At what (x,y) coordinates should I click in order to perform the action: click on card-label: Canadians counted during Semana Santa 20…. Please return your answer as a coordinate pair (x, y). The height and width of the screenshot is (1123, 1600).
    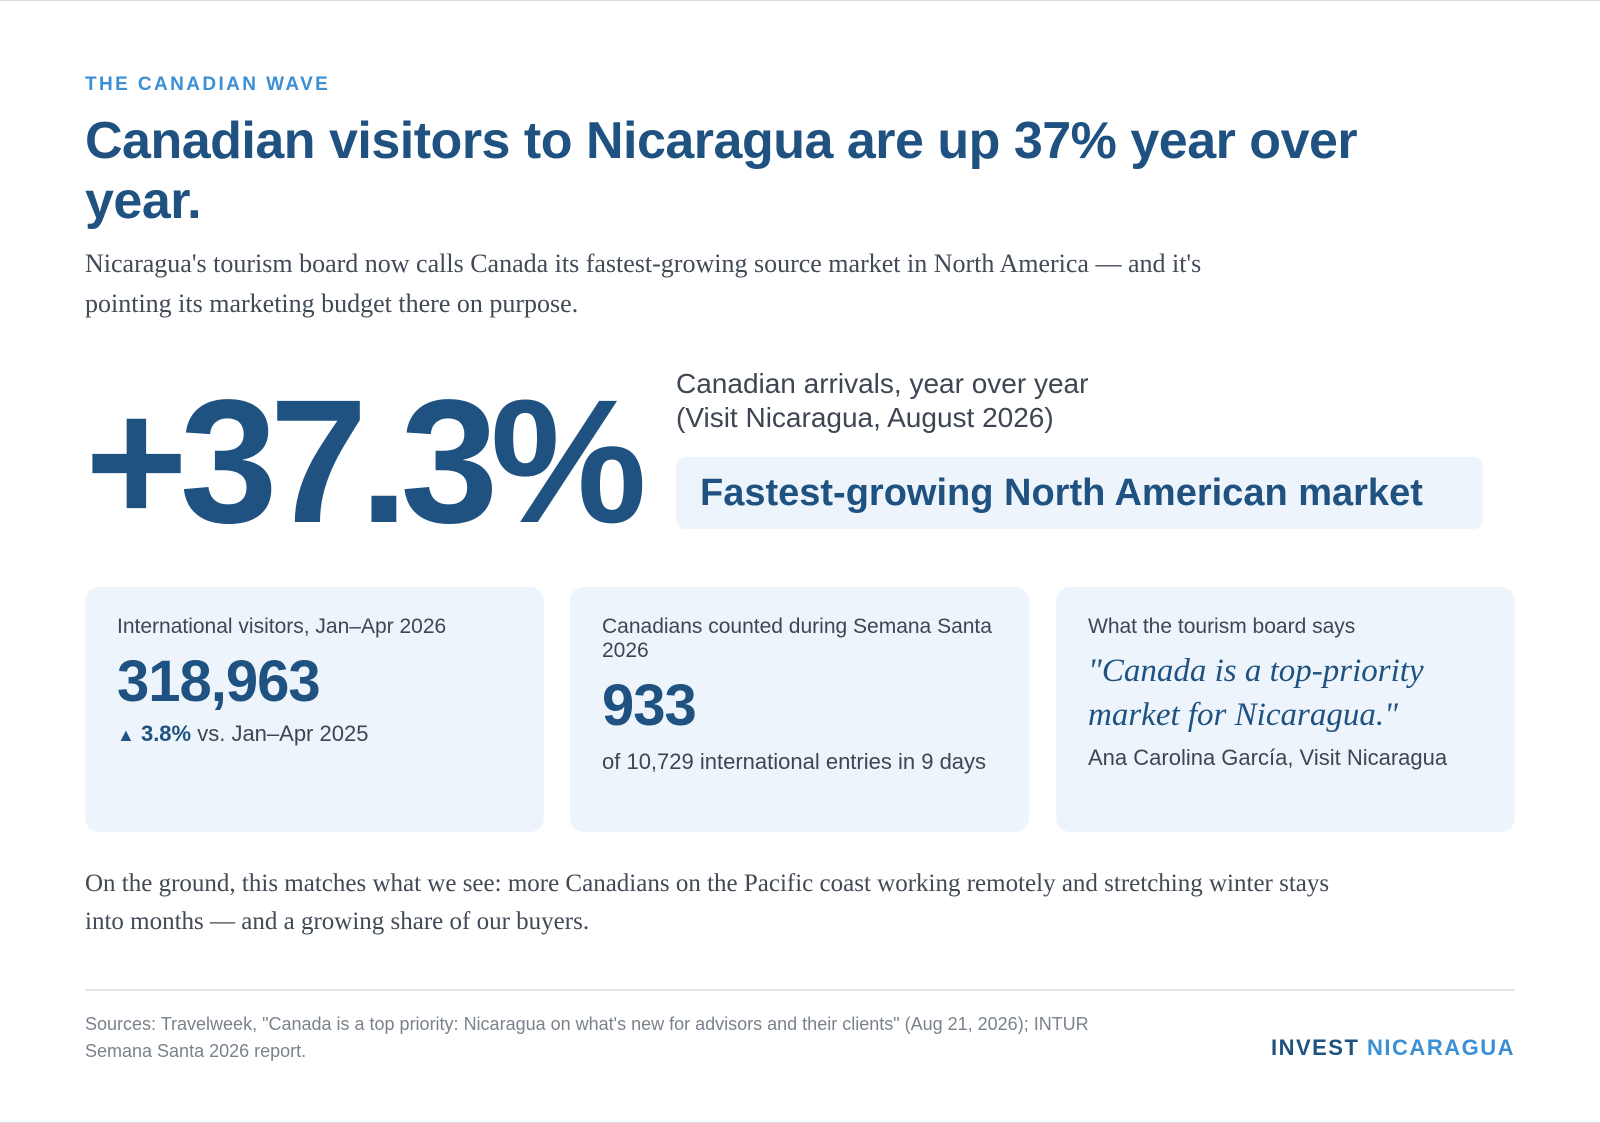
    Looking at the image, I should click on (797, 638).